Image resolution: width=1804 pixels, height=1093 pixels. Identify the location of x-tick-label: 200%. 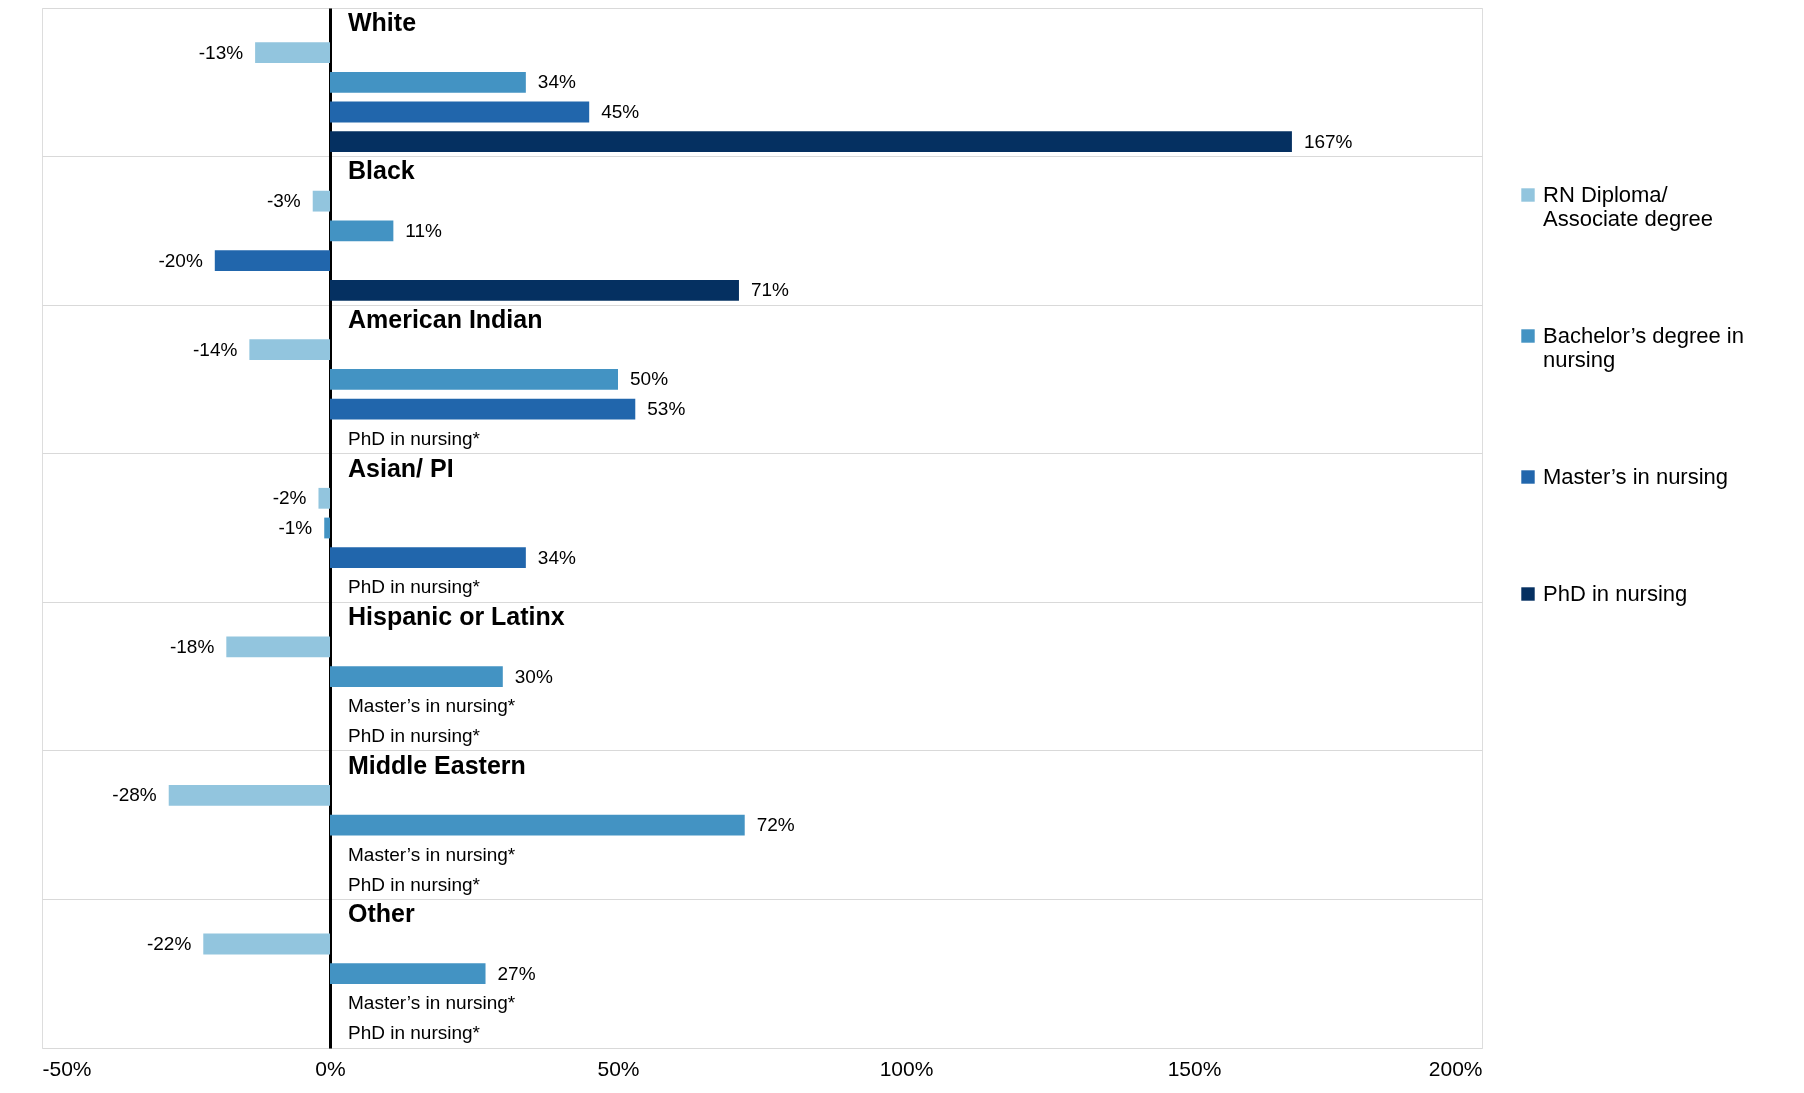
(1455, 1068).